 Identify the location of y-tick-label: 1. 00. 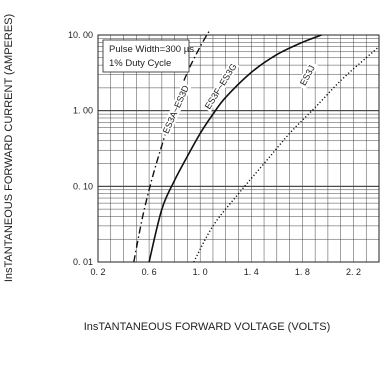
(83, 111).